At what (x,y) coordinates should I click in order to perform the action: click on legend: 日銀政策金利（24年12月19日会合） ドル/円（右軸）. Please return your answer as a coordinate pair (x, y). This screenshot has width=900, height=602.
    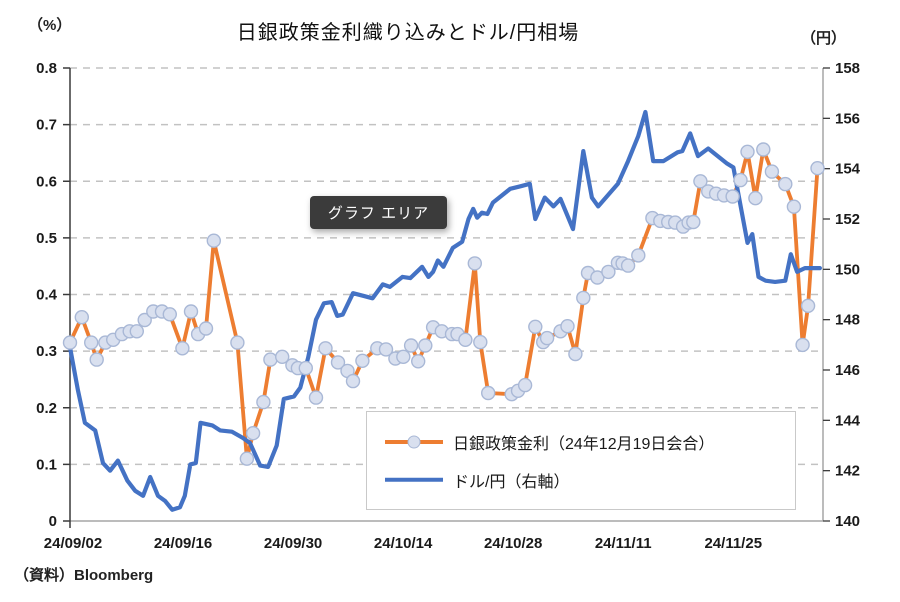
    Looking at the image, I should click on (581, 460).